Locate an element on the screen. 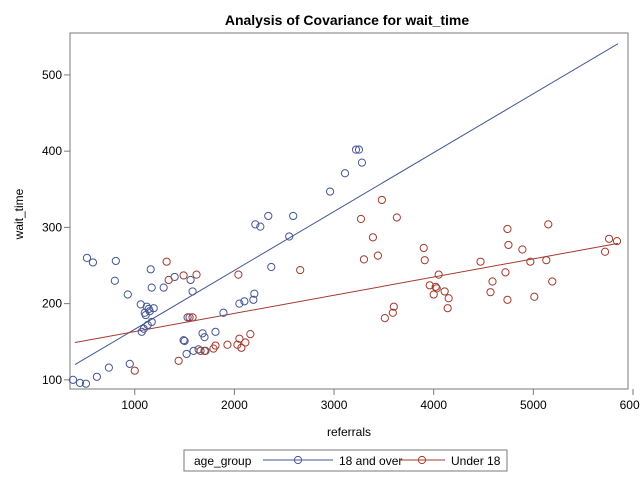 This screenshot has width=640, height=480. legend: age_group 18 and over Under 18 is located at coordinates (345, 460).